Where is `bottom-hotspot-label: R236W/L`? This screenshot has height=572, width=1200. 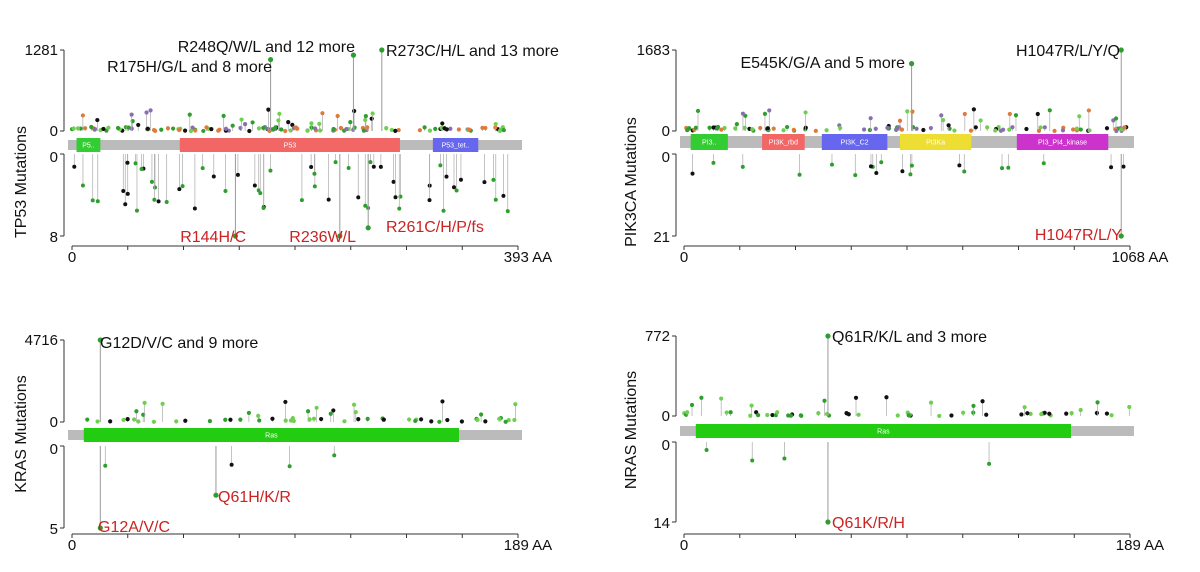 bottom-hotspot-label: R236W/L is located at coordinates (322, 237).